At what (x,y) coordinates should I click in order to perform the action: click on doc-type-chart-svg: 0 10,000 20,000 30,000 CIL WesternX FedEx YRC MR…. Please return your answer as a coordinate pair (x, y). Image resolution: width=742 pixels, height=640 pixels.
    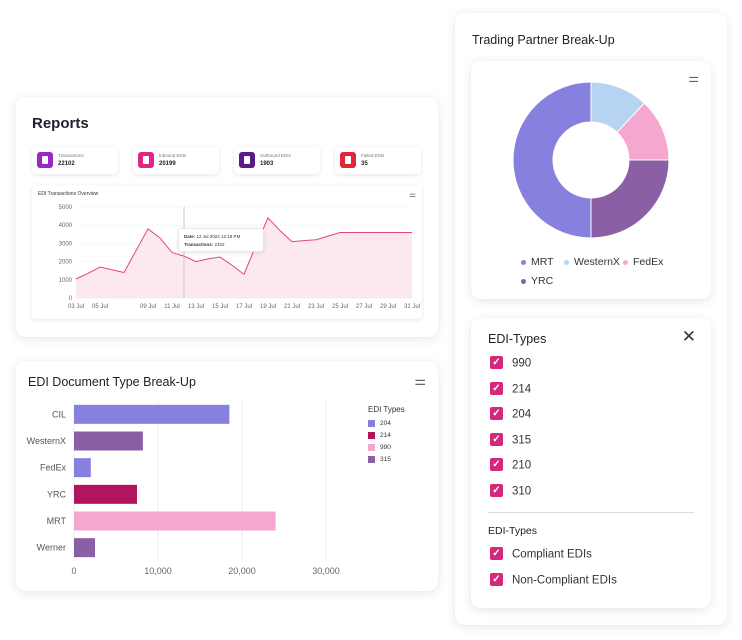
    Looking at the image, I should click on (183, 488).